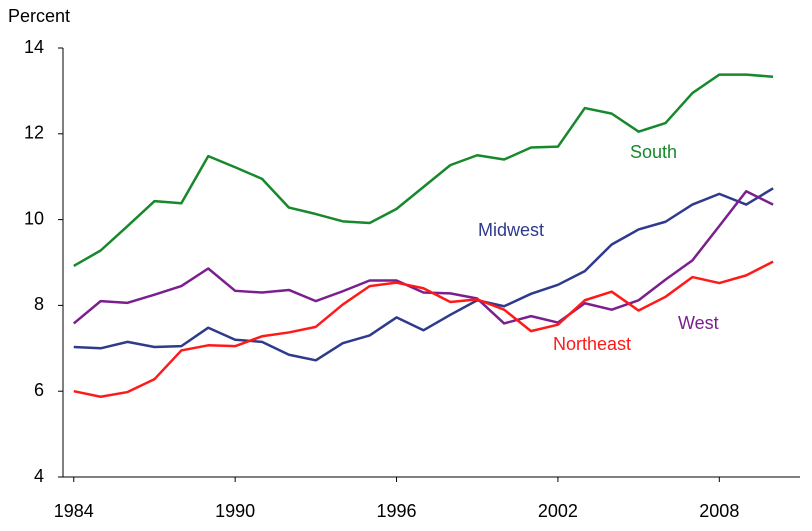 This screenshot has width=812, height=531. I want to click on x-tick-label: 1984, so click(74, 511).